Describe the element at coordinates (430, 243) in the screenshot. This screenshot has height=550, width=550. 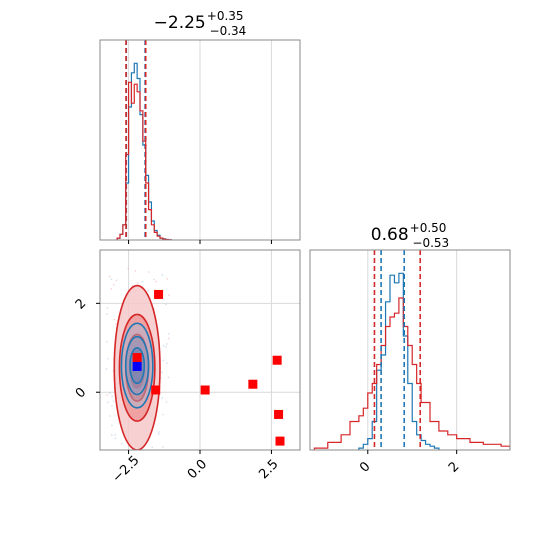
I see `title-lower-error: −0.53` at that location.